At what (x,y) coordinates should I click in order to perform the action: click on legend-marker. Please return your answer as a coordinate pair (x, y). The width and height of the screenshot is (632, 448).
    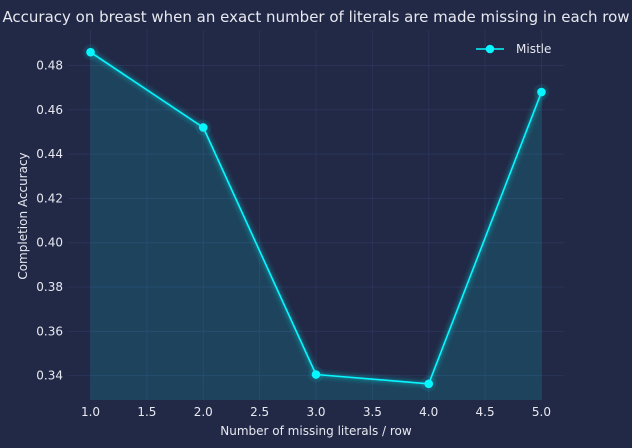
    Looking at the image, I should click on (490, 49).